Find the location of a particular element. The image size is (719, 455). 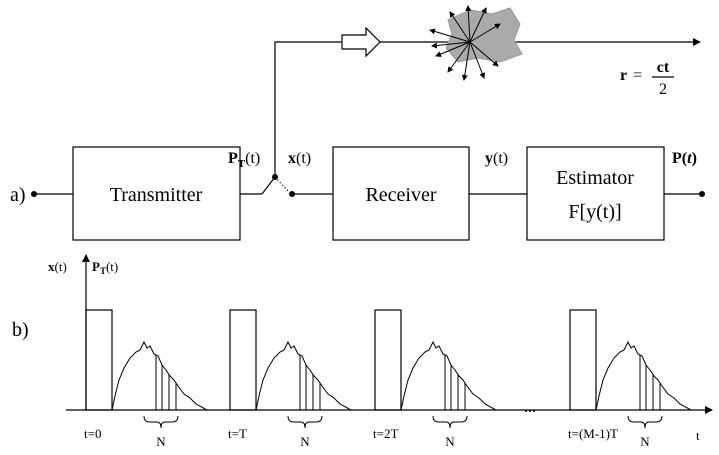

paren: ( is located at coordinates (684, 158).